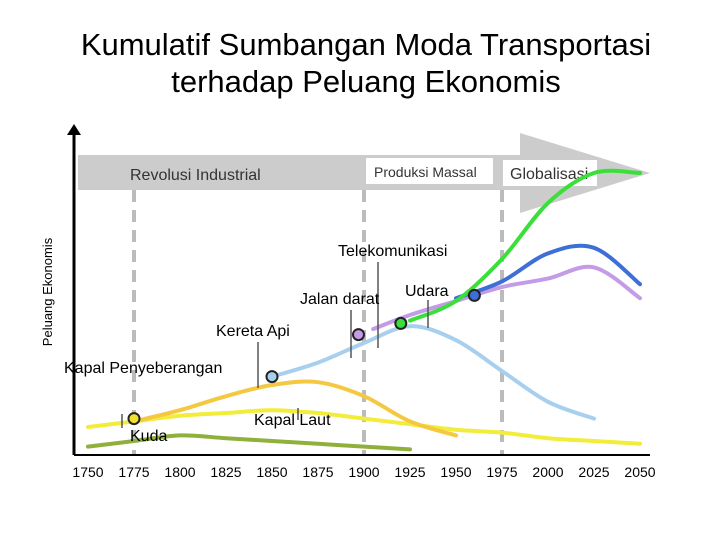 This screenshot has height=540, width=720. I want to click on label-kapal-penyeberangan: Kapal Penyeberangan, so click(143, 368).